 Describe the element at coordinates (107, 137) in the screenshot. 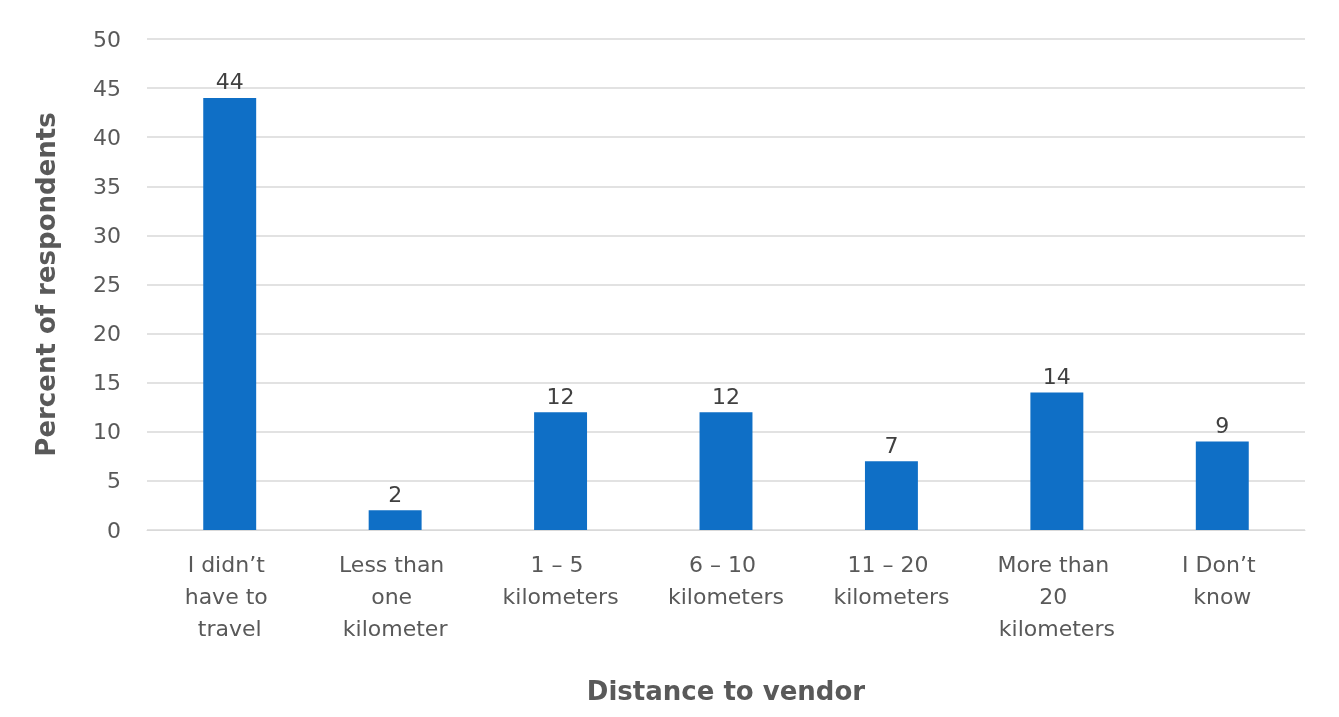

I see `y-tick-label: 40` at that location.